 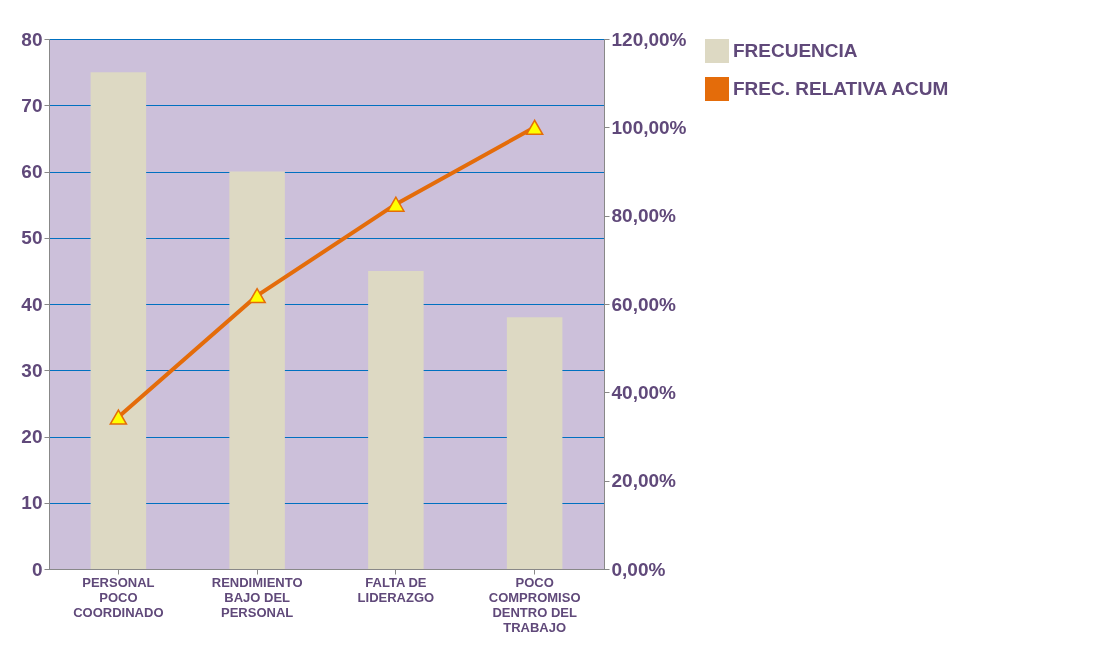 What do you see at coordinates (644, 304) in the screenshot?
I see `y2-tick-label: 60,00%` at bounding box center [644, 304].